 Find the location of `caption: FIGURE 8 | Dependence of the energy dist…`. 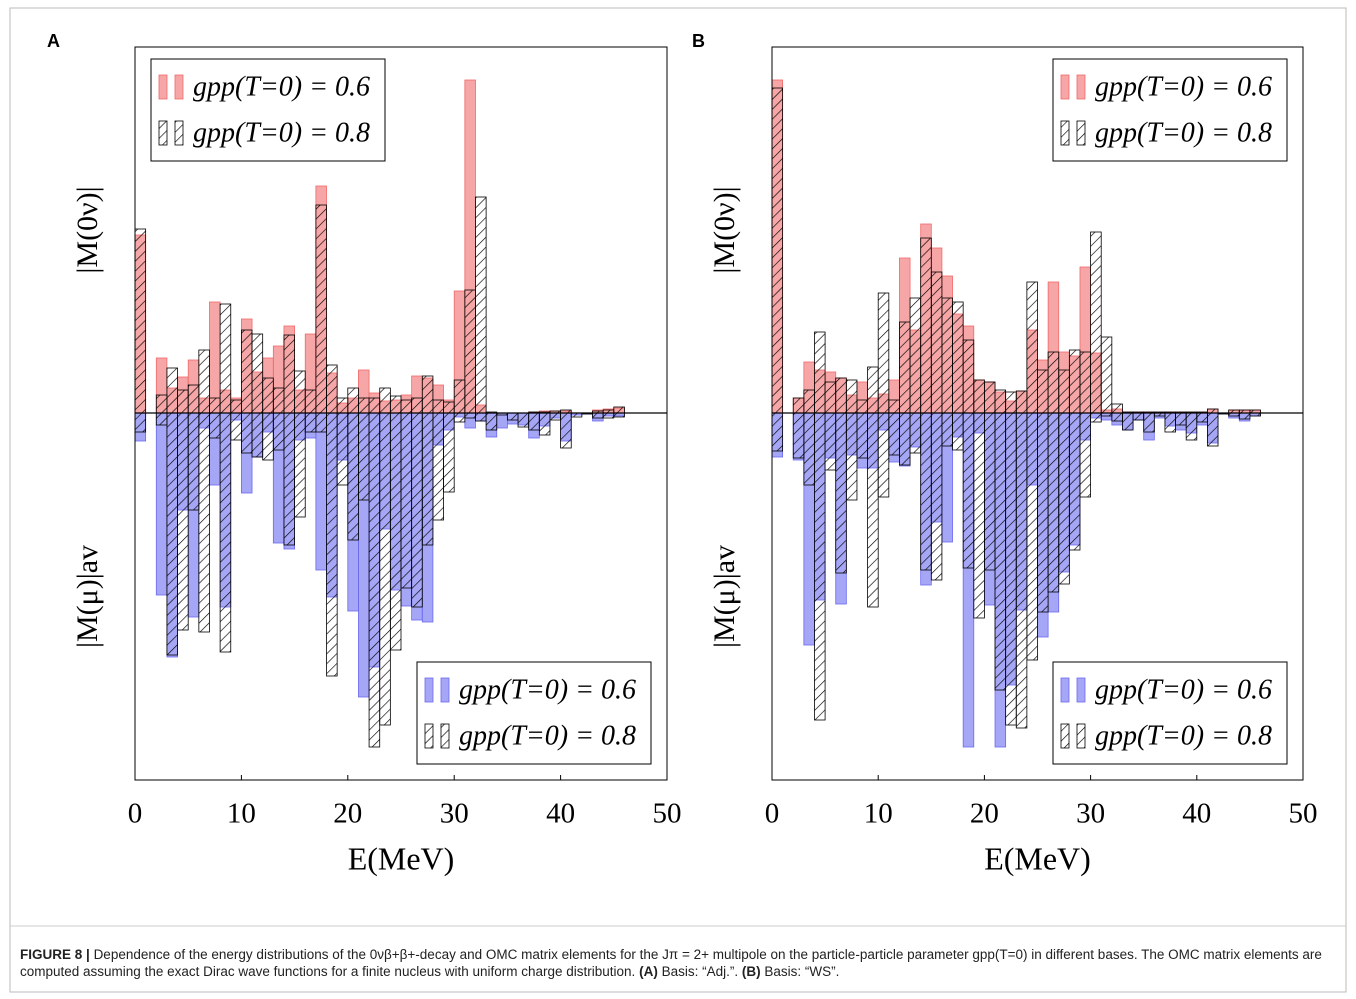

caption: FIGURE 8 | Dependence of the energy dist… is located at coordinates (679, 963).